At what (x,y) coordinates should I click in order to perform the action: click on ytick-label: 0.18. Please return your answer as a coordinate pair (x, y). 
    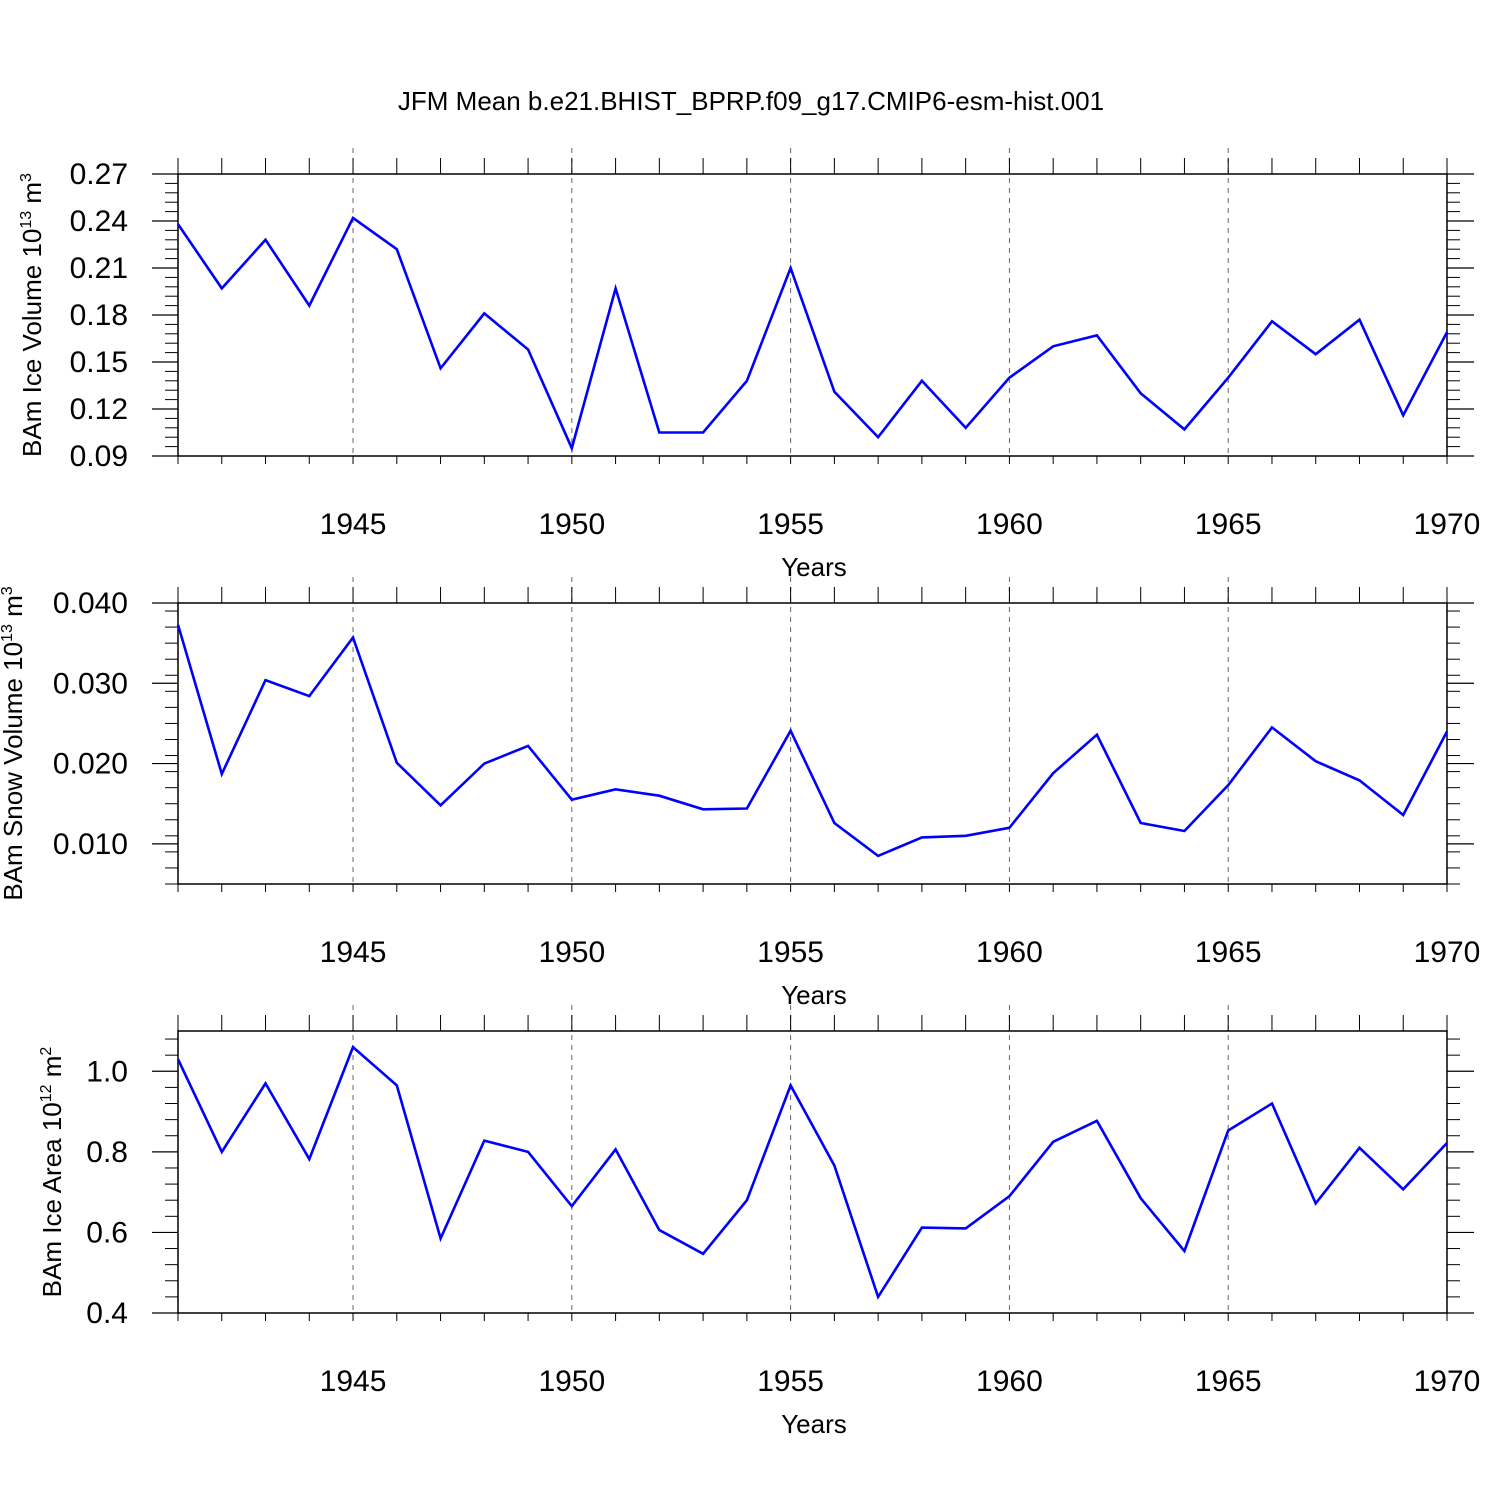
    Looking at the image, I should click on (99, 315).